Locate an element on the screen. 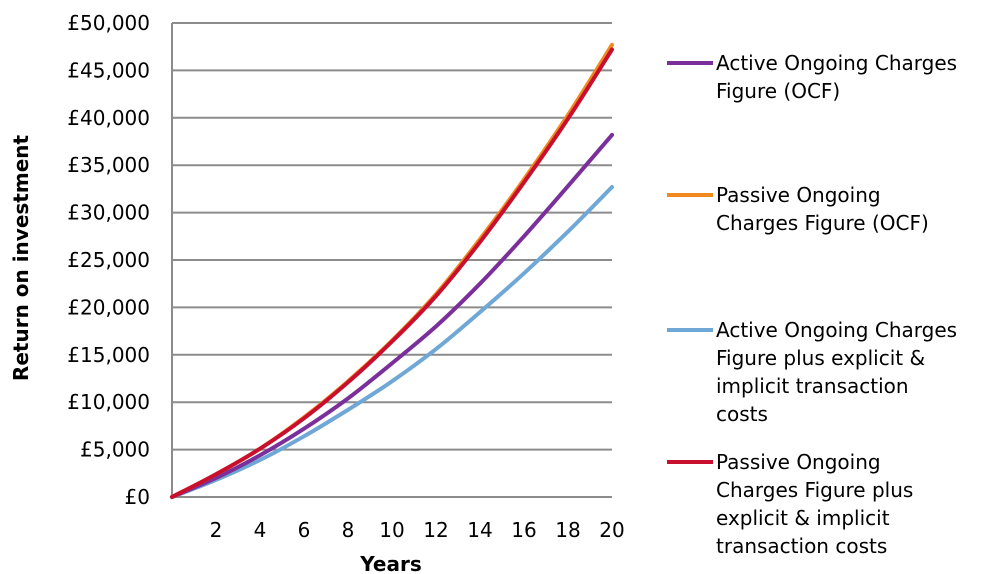 Image resolution: width=1004 pixels, height=574 pixels. x-axis: 2 4 6 8 10 12 14 16 18 20 is located at coordinates (398, 519).